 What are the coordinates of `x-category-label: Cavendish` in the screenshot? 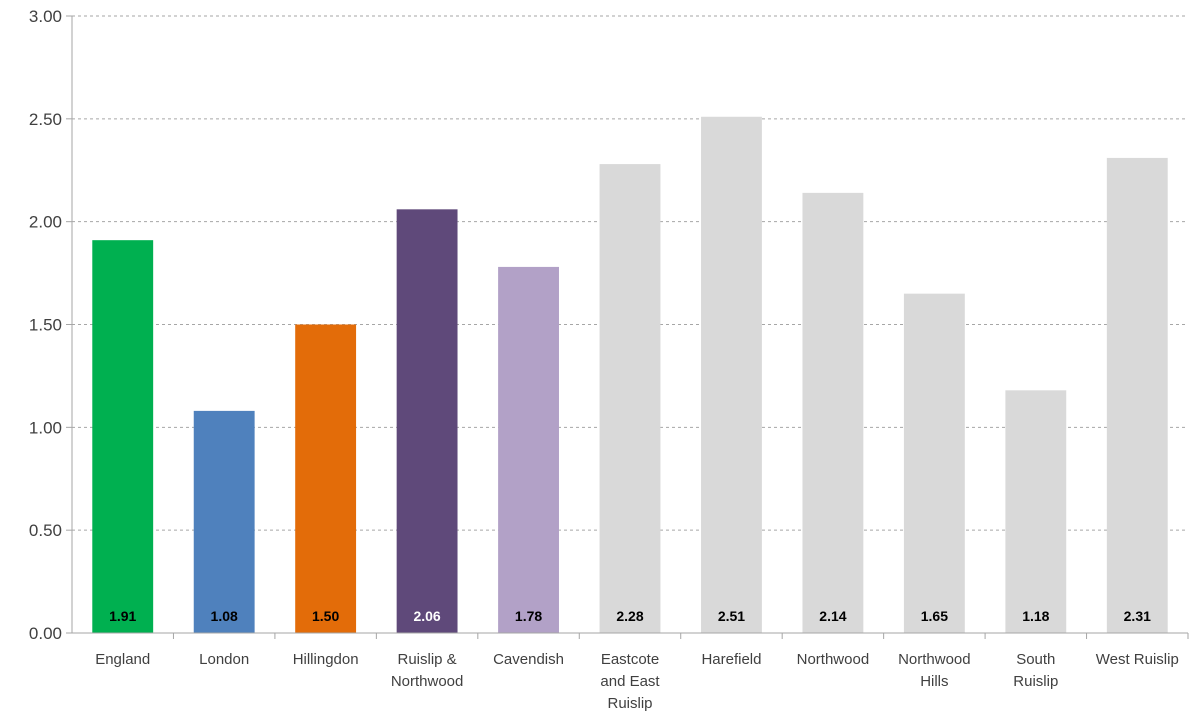 It's located at (528, 659).